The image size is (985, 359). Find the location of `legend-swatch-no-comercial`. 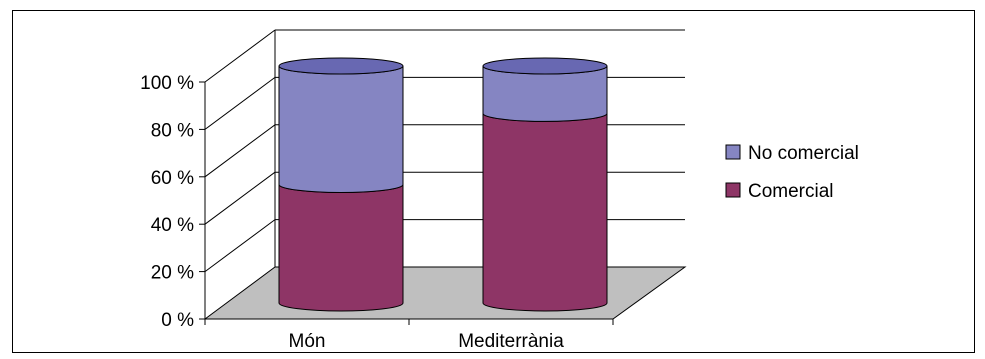

legend-swatch-no-comercial is located at coordinates (733, 152).